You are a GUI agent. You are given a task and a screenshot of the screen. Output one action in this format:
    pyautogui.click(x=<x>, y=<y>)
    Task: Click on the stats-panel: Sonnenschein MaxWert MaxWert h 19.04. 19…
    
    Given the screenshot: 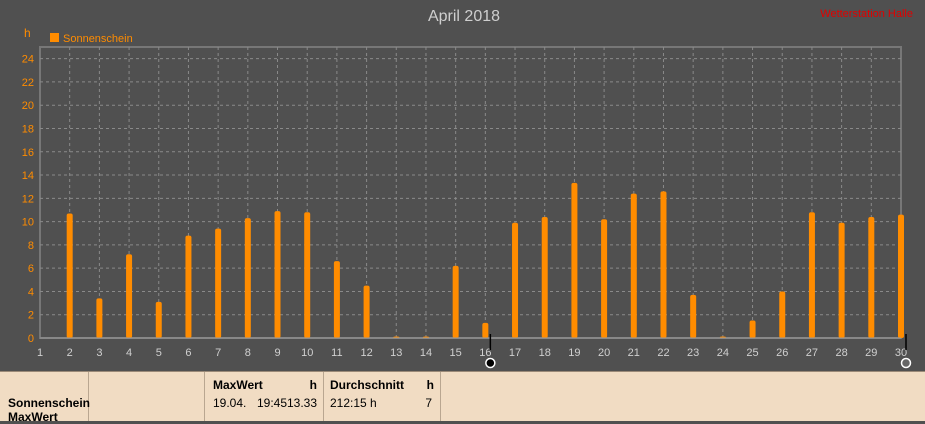 What is the action you would take?
    pyautogui.click(x=462, y=397)
    